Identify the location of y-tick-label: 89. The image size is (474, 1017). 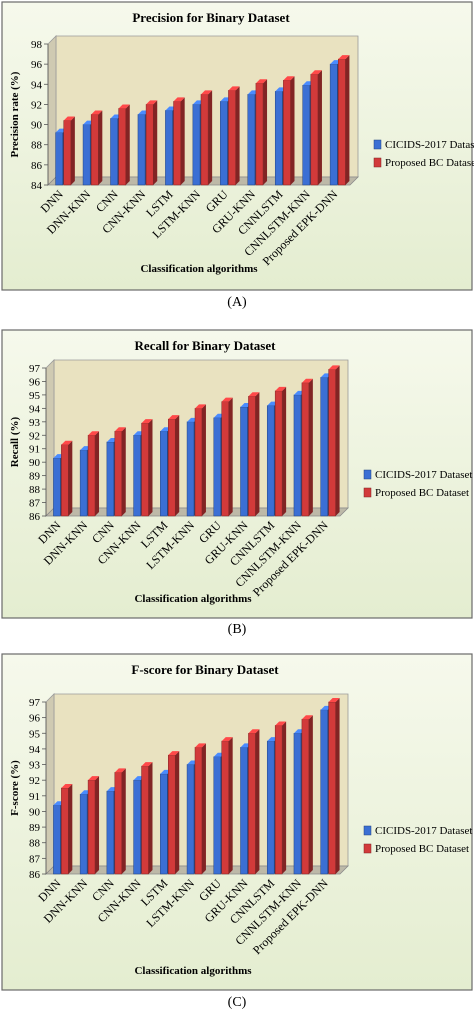
(35, 477).